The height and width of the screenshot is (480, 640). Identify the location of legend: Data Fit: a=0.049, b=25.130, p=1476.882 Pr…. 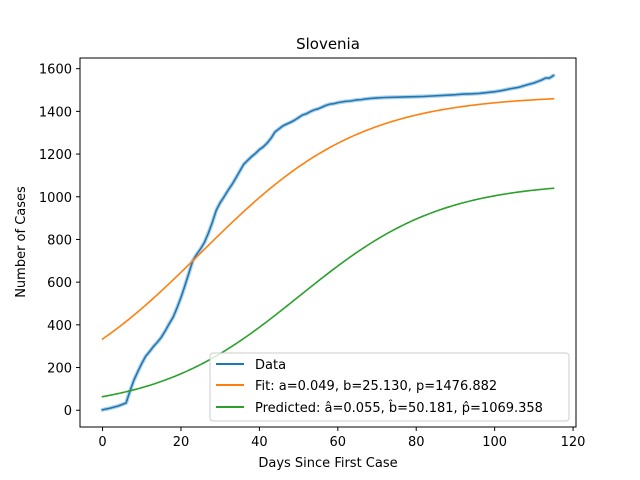
(389, 387).